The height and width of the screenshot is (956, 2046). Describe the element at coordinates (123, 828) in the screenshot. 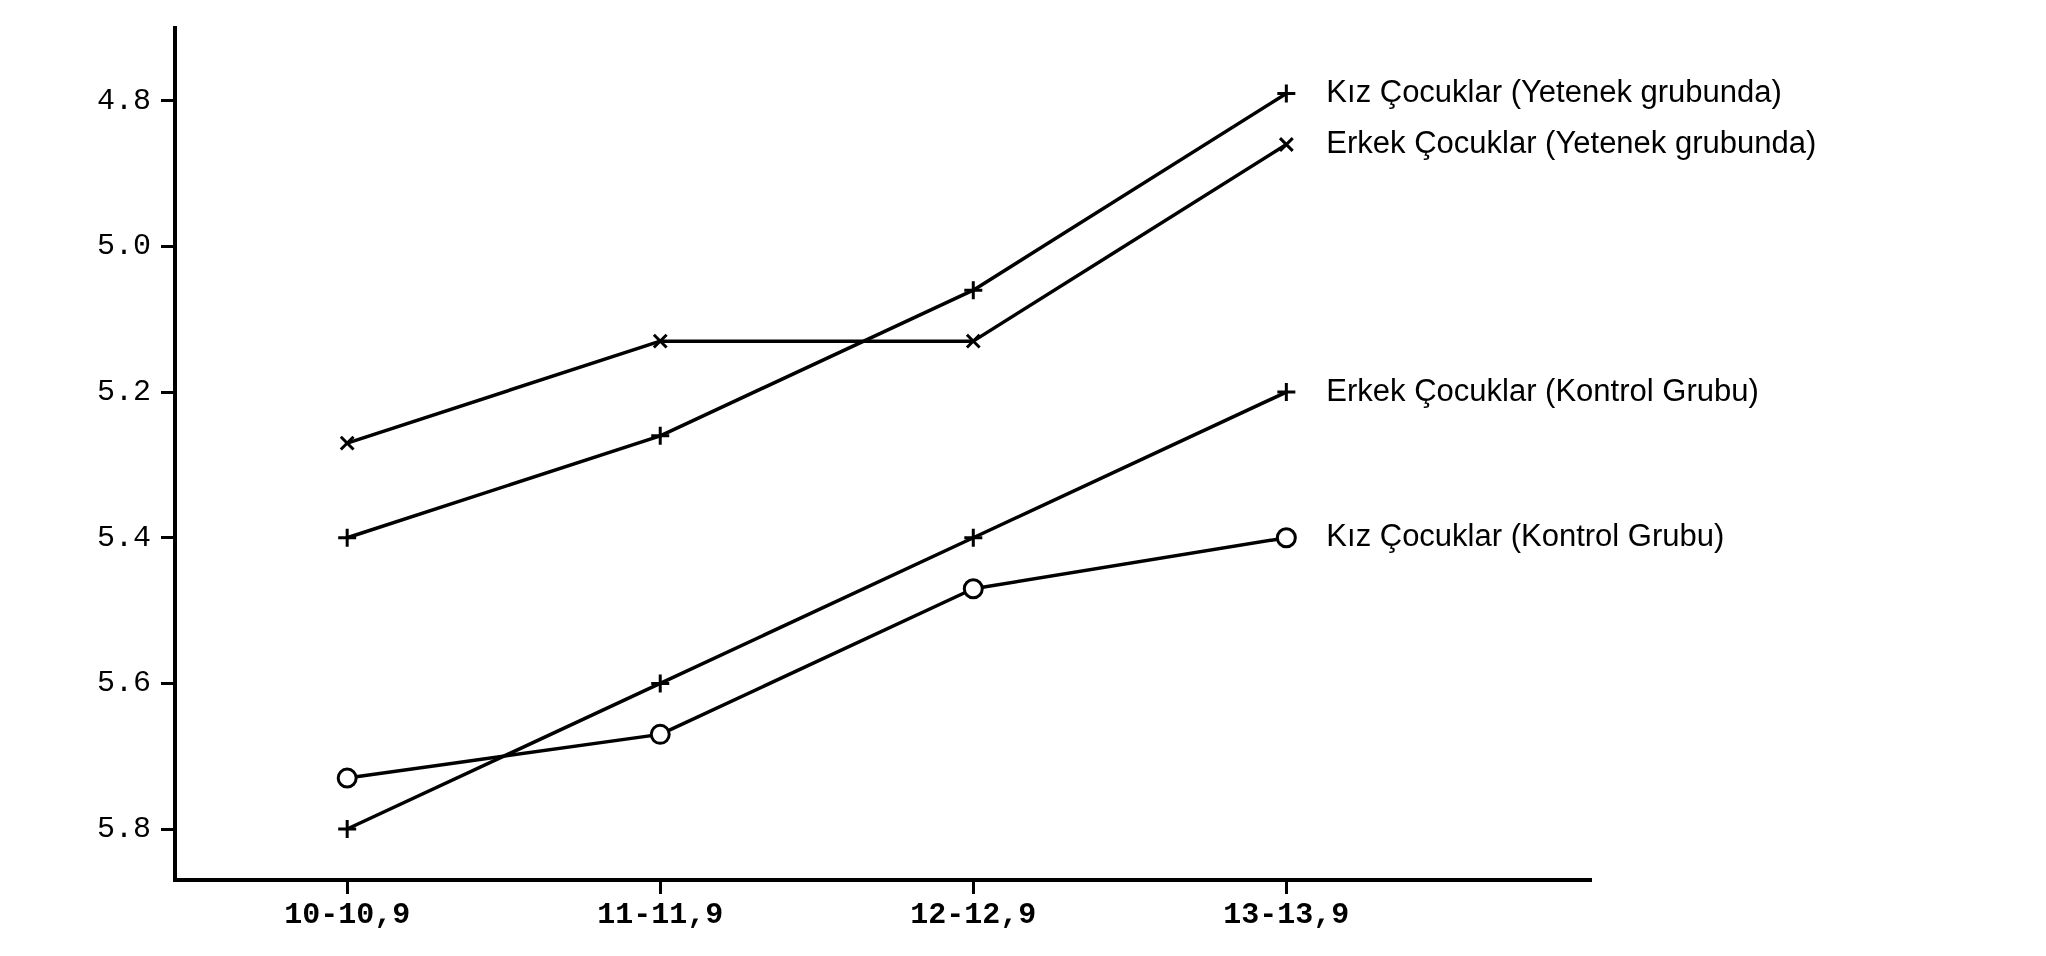

I see `y-tick-label: 5.8` at that location.